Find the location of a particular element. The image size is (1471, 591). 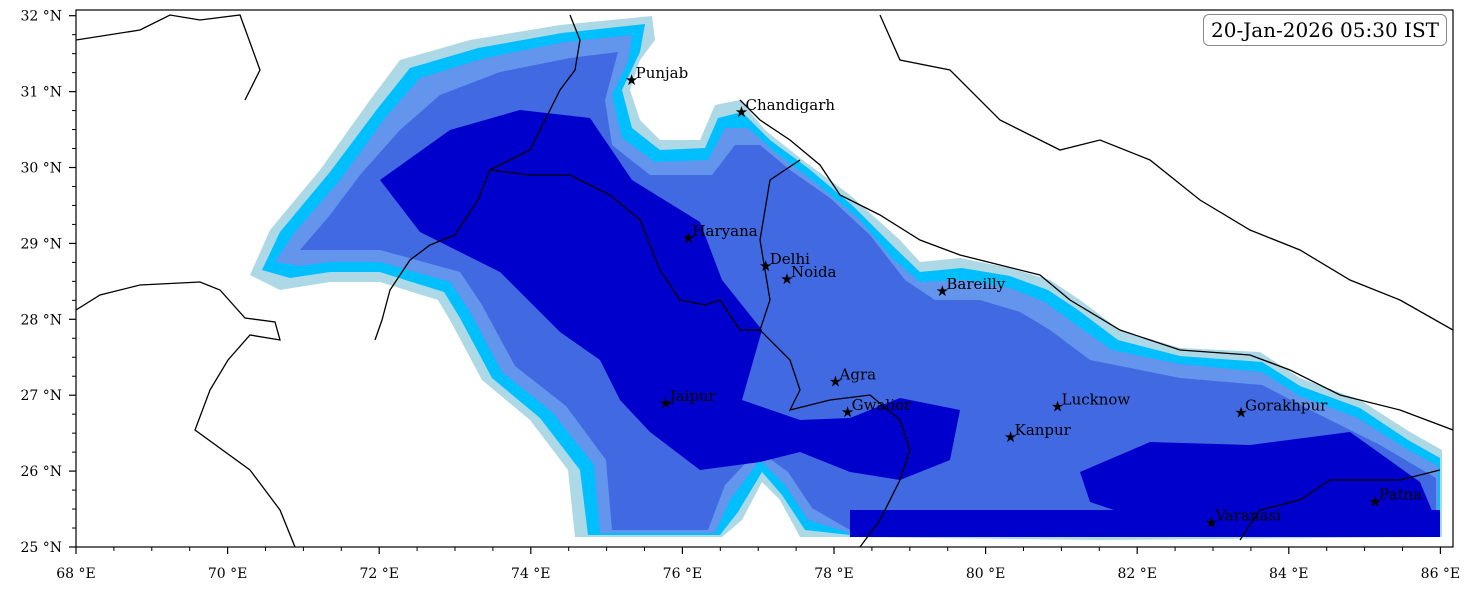

city-haryana: ★Haryana is located at coordinates (720, 234).